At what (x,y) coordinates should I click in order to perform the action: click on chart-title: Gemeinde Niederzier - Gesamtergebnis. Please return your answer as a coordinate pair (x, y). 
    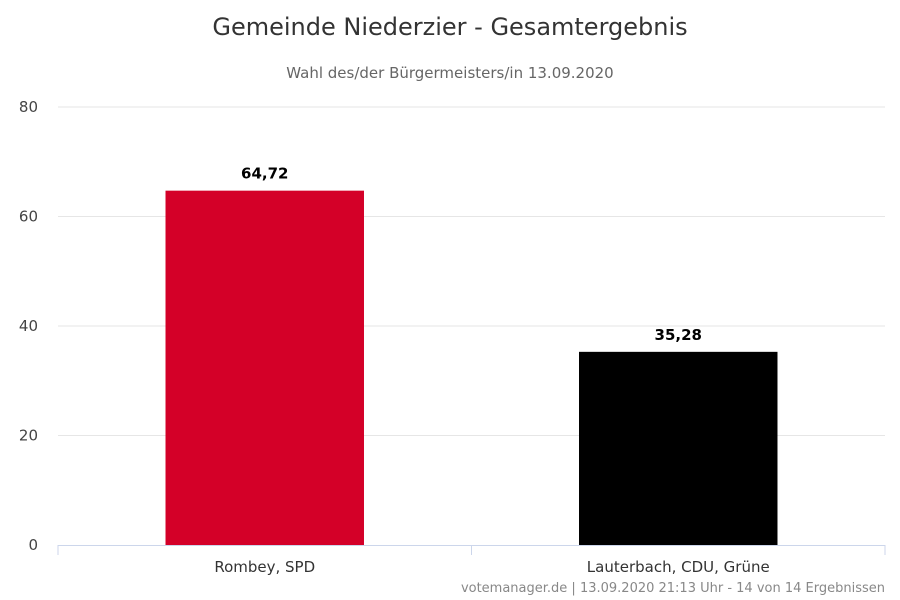
    Looking at the image, I should click on (449, 27).